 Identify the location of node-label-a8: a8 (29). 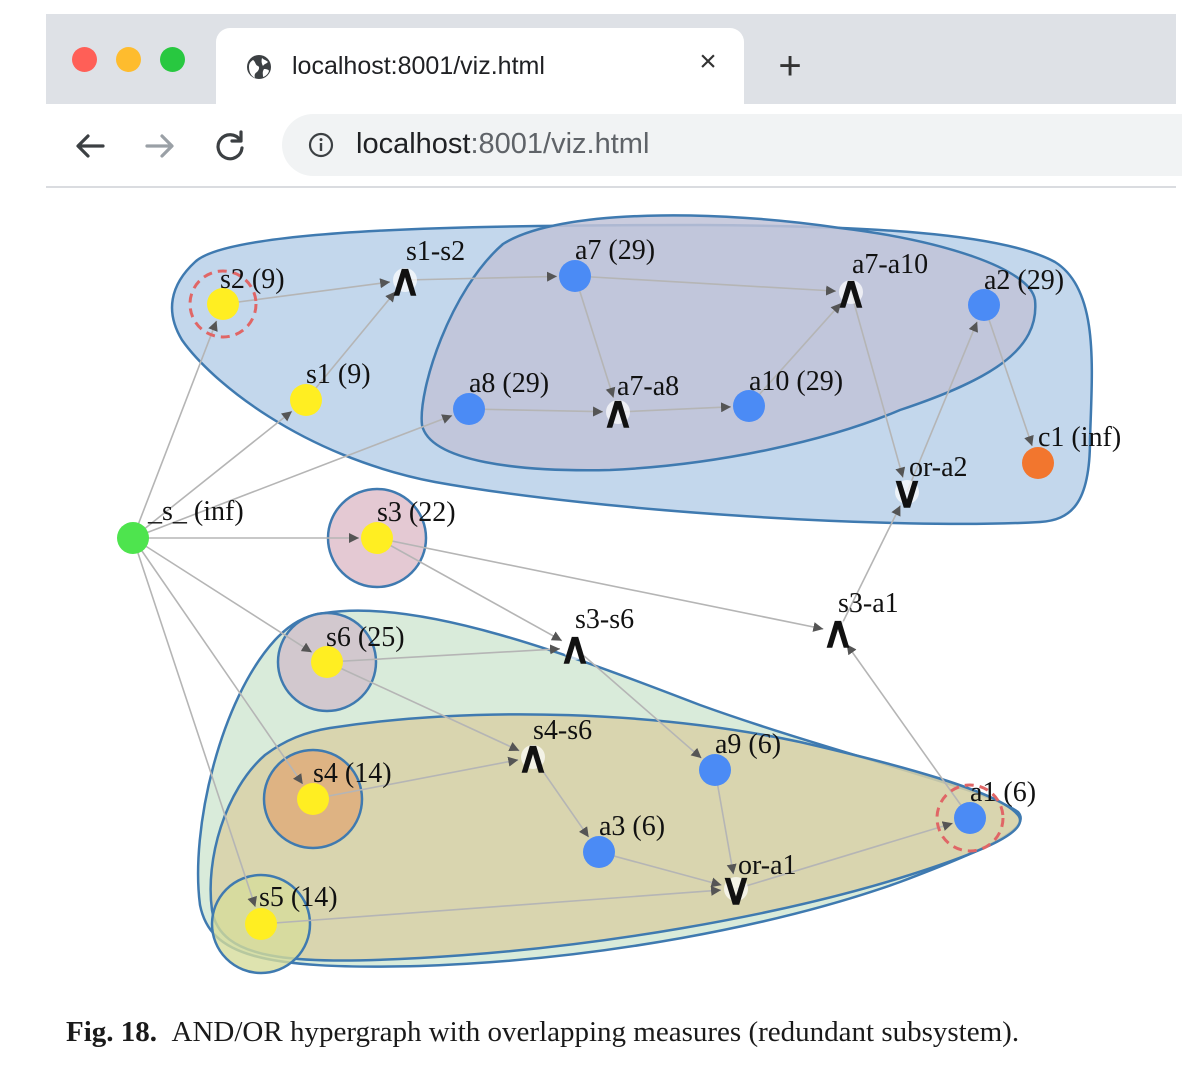
(509, 383).